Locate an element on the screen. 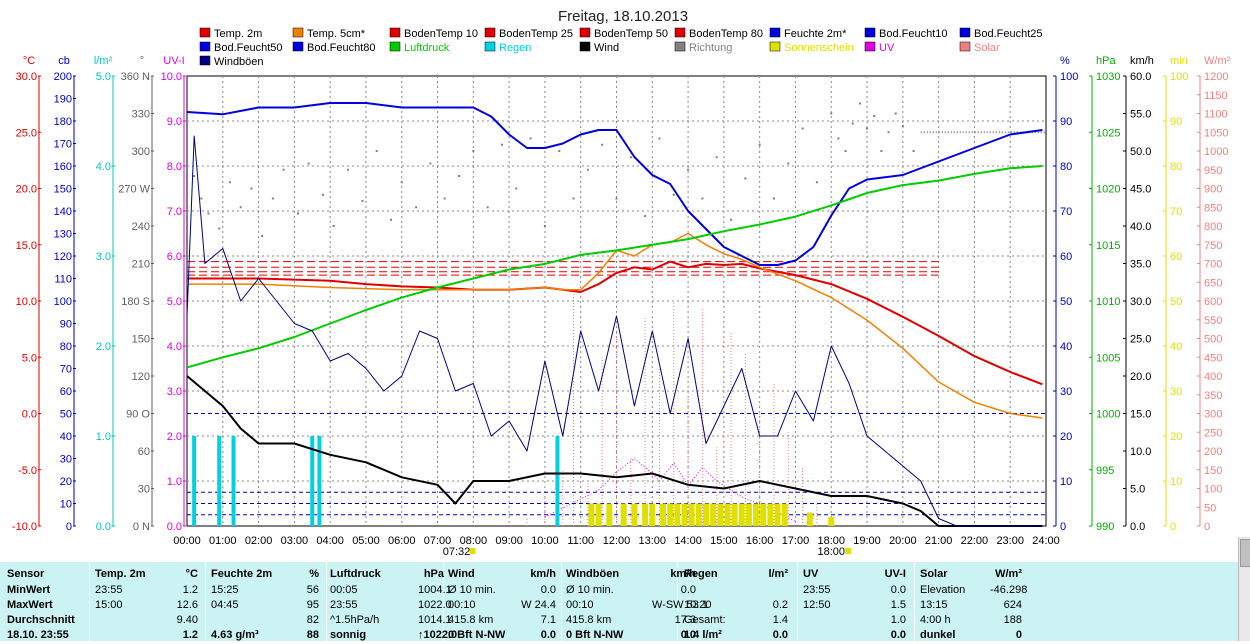  table-cell: 1.4 is located at coordinates (780, 620).